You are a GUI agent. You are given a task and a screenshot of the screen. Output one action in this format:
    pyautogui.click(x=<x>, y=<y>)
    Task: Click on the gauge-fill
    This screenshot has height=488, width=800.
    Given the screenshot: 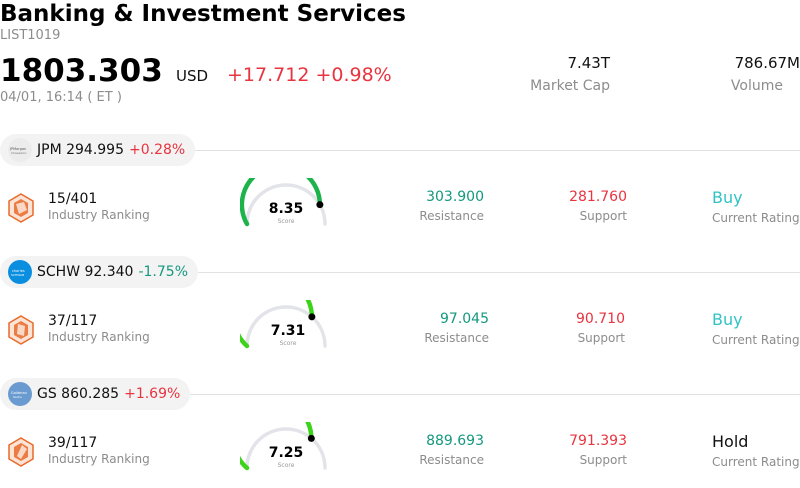 What is the action you would take?
    pyautogui.click(x=281, y=202)
    